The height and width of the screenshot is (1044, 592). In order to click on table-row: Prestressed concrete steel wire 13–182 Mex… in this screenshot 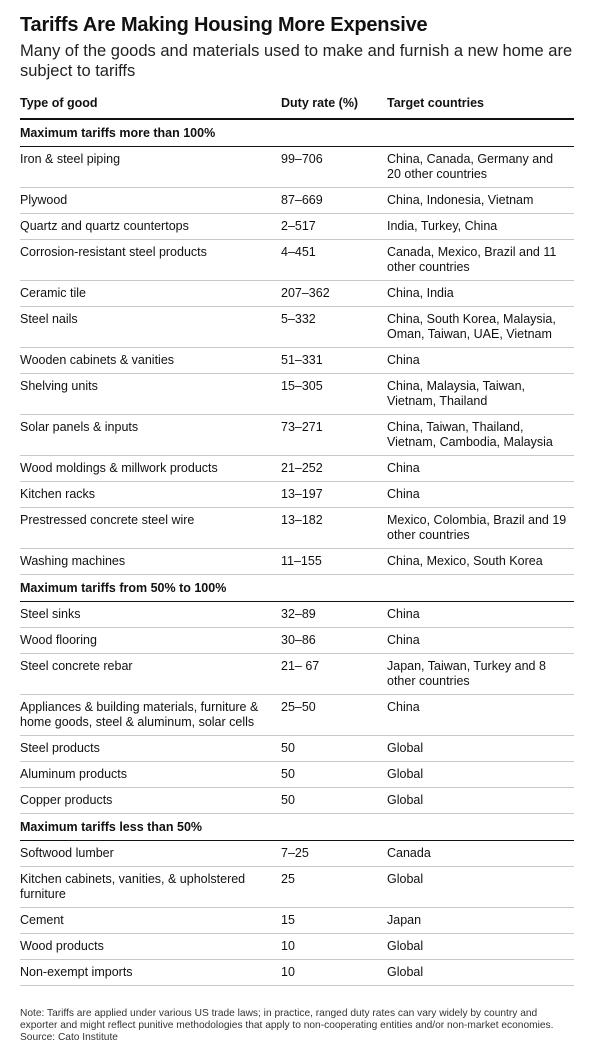, I will do `click(297, 528)`.